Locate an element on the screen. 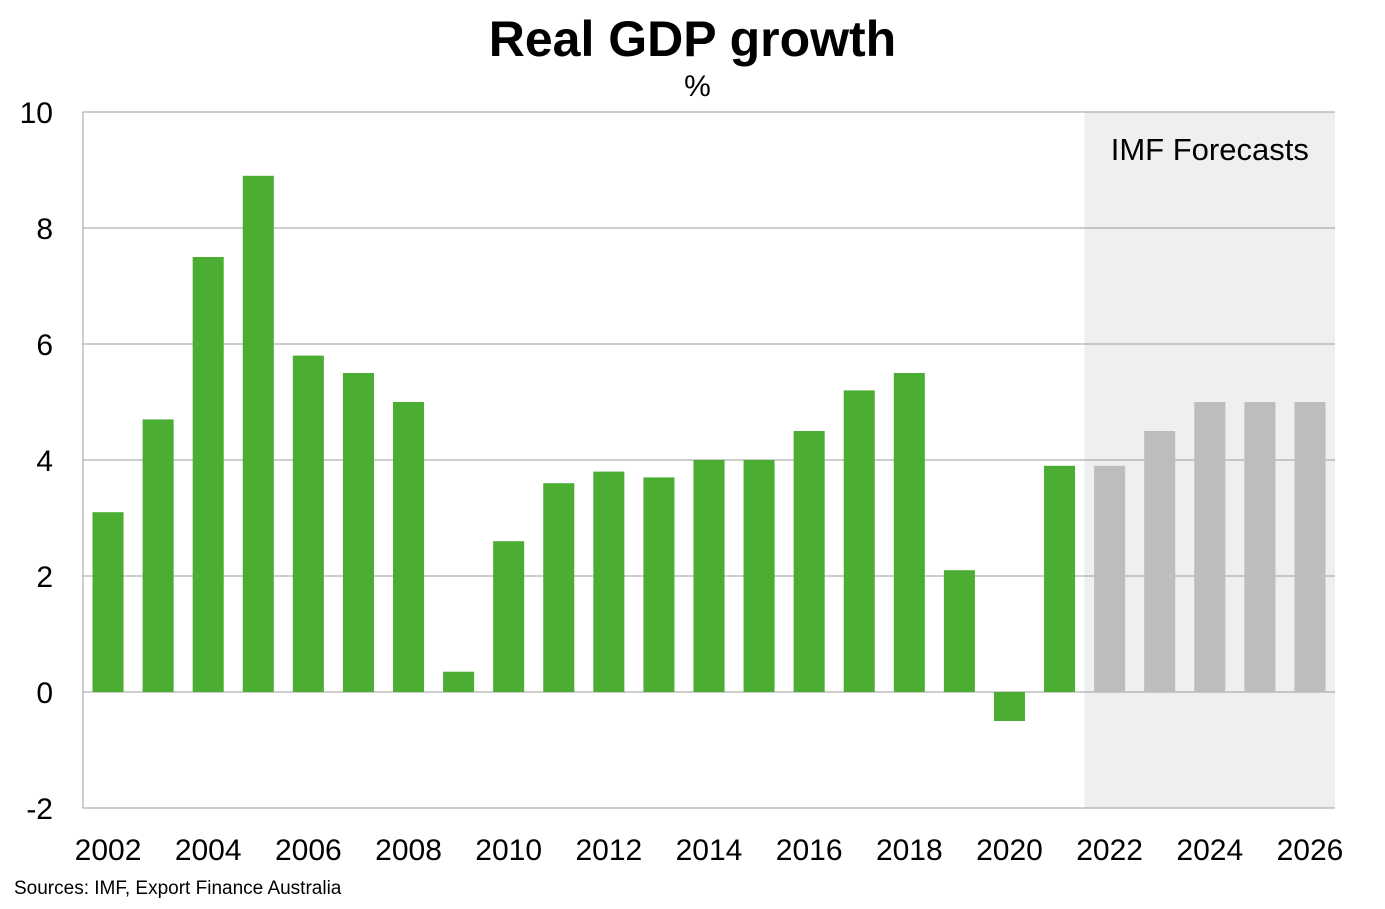  bar-2010 is located at coordinates (509, 616).